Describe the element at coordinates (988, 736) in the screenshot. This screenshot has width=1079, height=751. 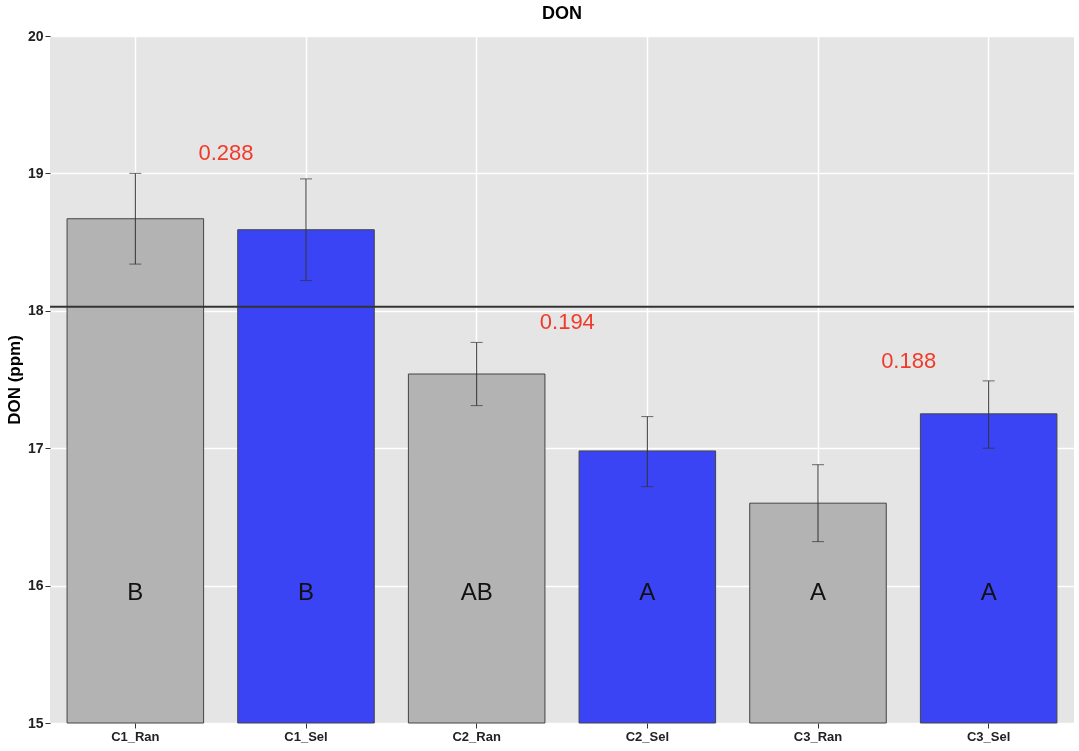
I see `x-tick-label: C3_Sel` at that location.